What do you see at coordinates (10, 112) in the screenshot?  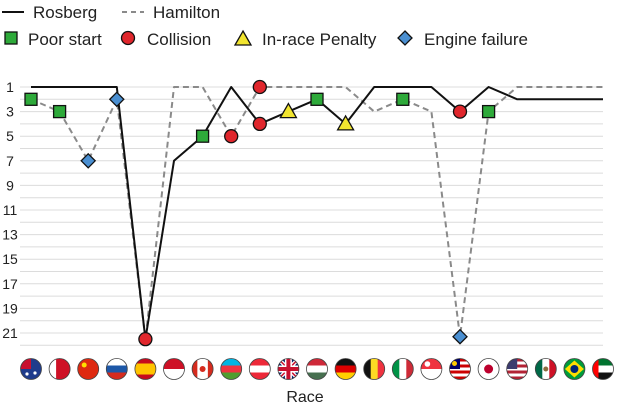 I see `y-tick-label: 3` at bounding box center [10, 112].